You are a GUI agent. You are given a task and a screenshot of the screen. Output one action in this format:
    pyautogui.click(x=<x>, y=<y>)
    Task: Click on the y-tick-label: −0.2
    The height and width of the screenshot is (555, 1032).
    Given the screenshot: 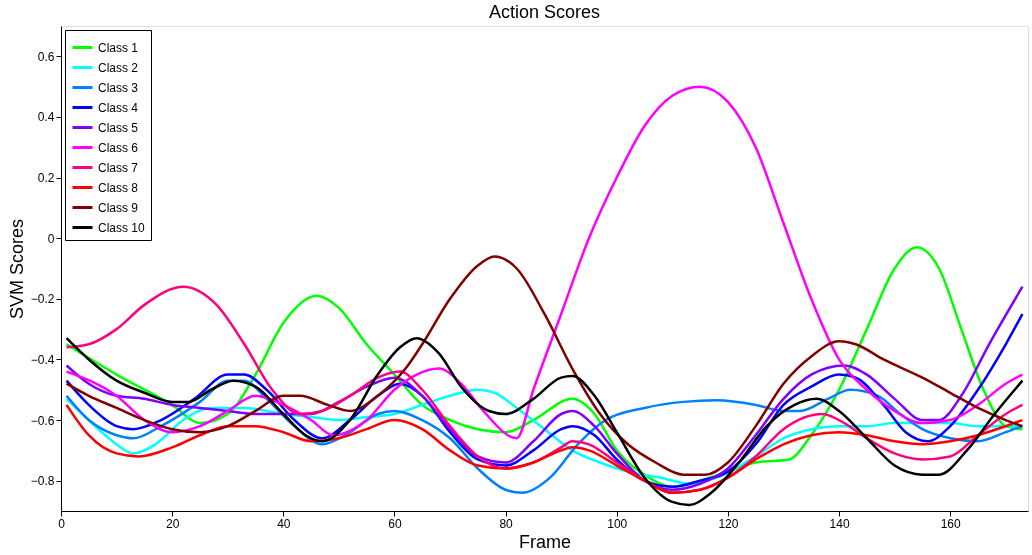 What is the action you would take?
    pyautogui.click(x=42, y=299)
    